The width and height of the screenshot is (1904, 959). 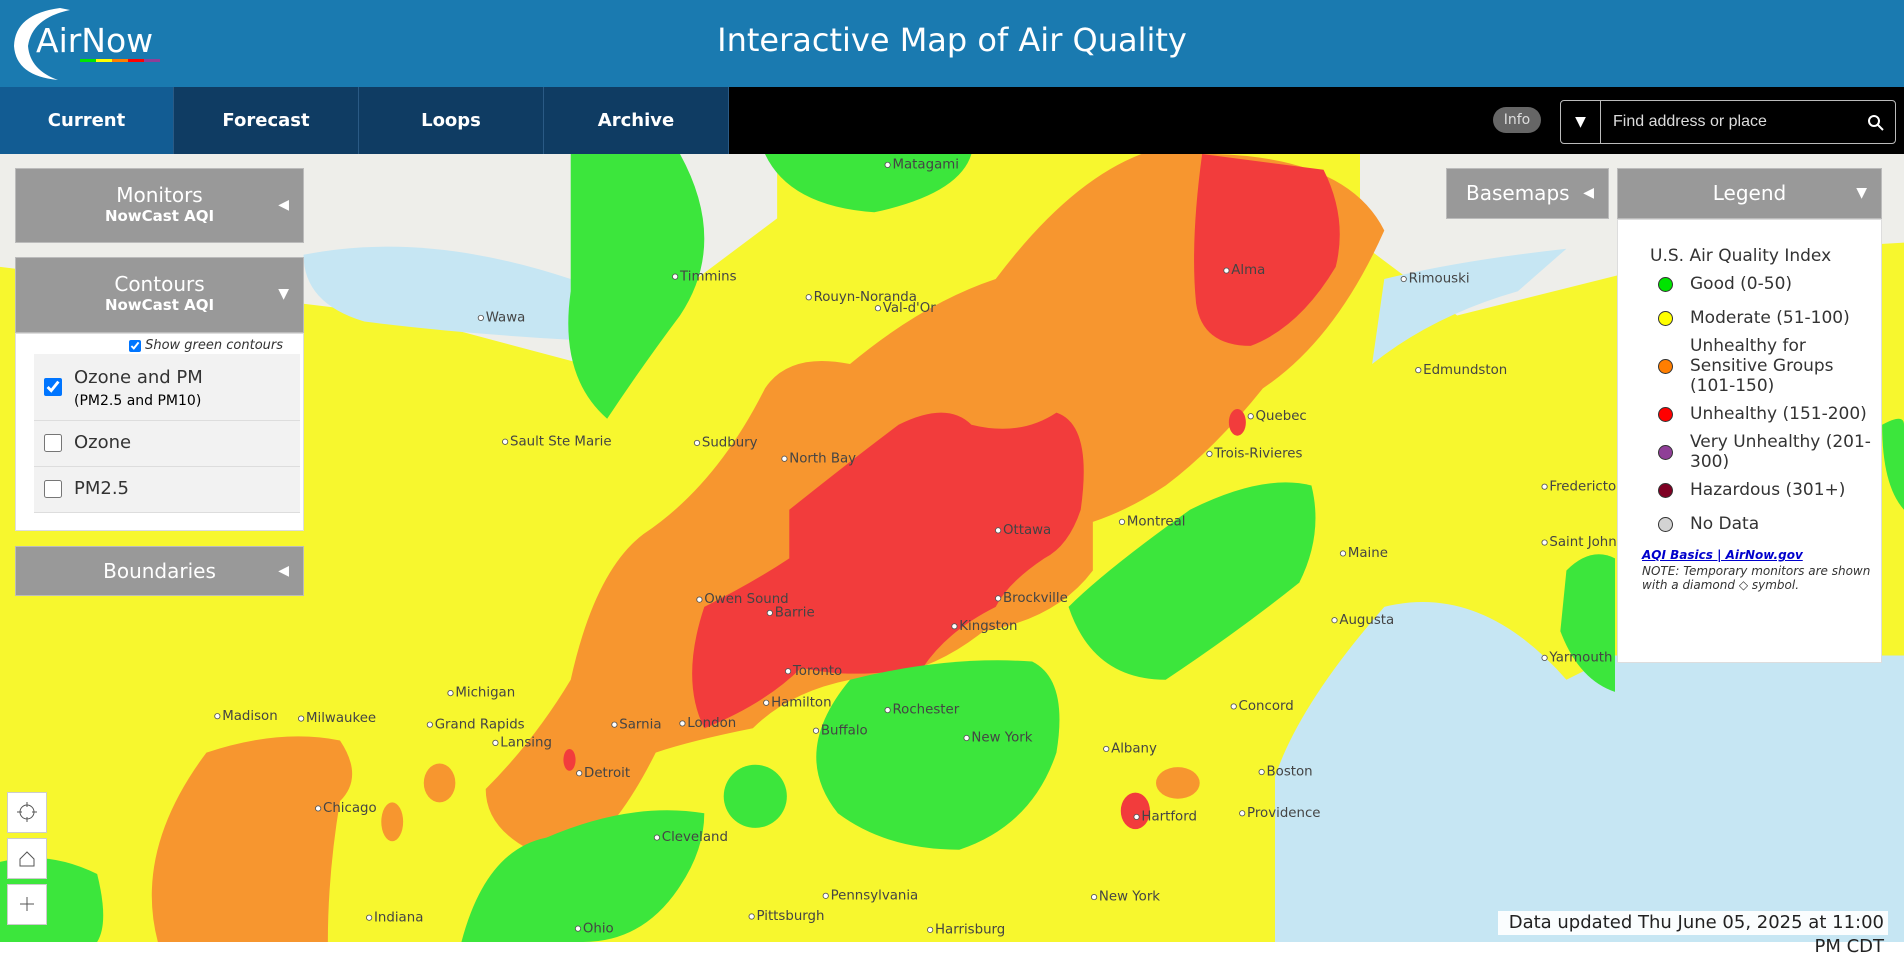 What do you see at coordinates (167, 444) in the screenshot?
I see `option: Ozone` at bounding box center [167, 444].